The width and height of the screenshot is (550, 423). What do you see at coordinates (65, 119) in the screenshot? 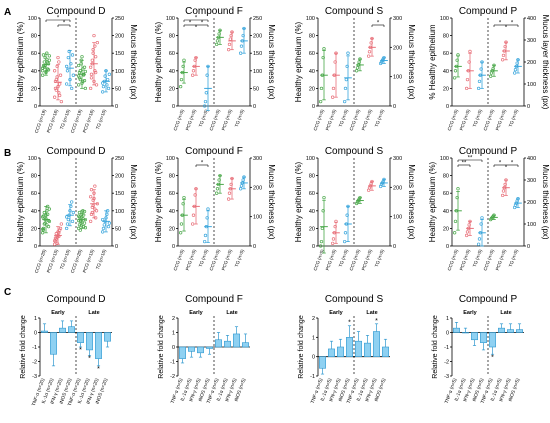
I see `x-tick-label: TG (n=10)` at bounding box center [65, 119].